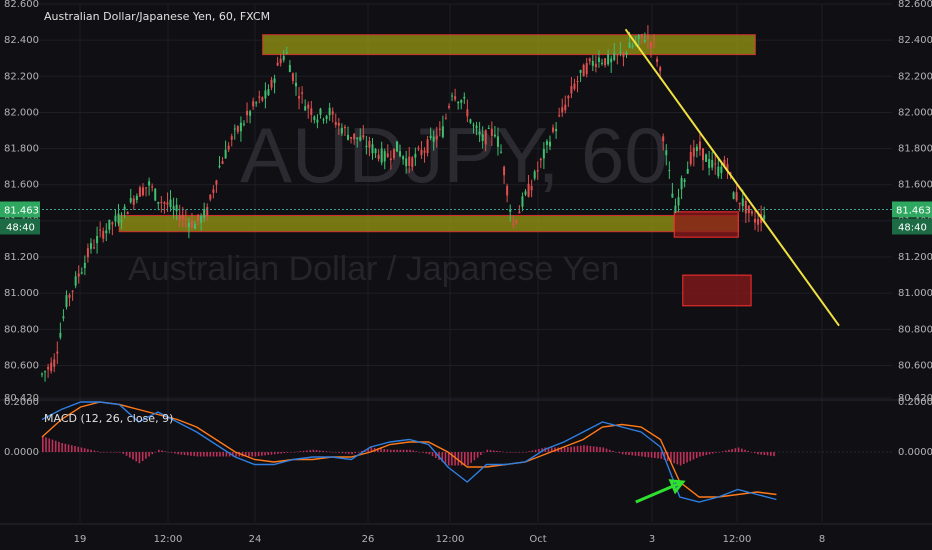 This screenshot has height=550, width=932. What do you see at coordinates (368, 539) in the screenshot?
I see `x-tick-label: 26` at bounding box center [368, 539].